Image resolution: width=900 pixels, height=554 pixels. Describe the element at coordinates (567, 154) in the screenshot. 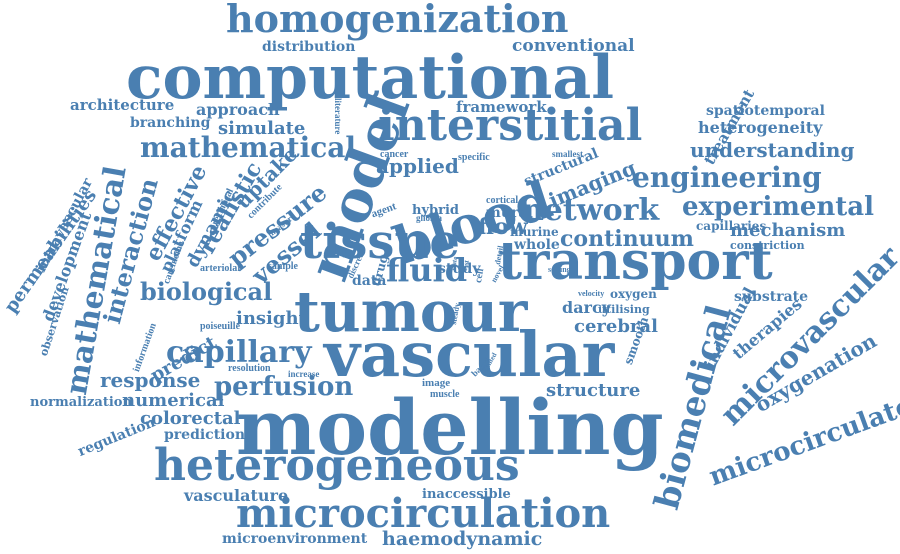

I see `word: smallest` at that location.